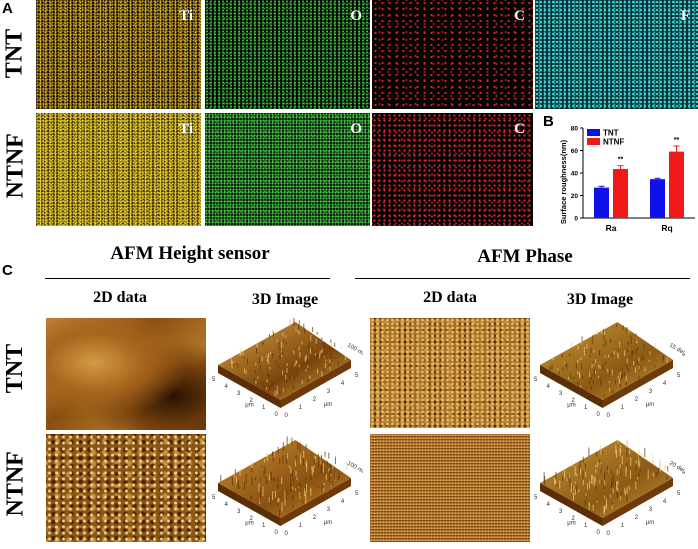 The image size is (698, 549). Describe the element at coordinates (575, 151) in the screenshot. I see `y-tick-label: 60` at that location.